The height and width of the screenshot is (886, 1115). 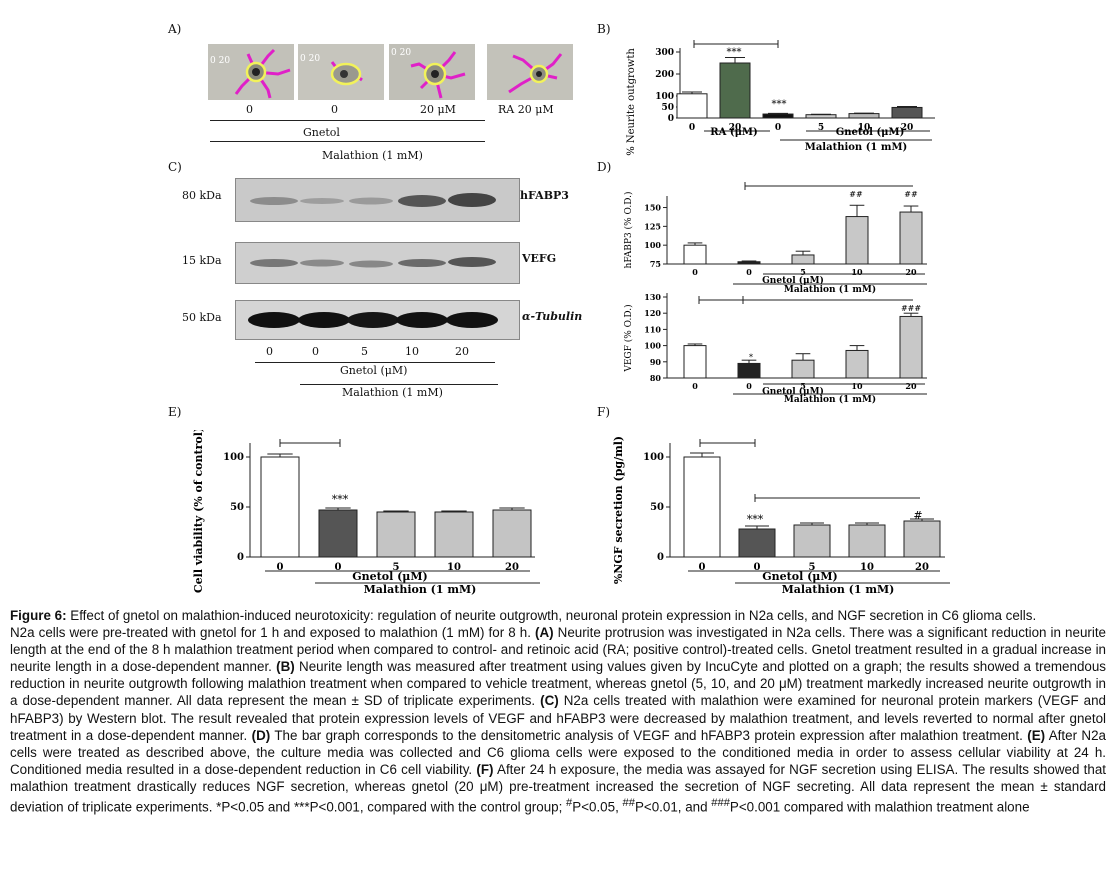 I want to click on micrograph-gnetol-20-image, so click(x=432, y=72).